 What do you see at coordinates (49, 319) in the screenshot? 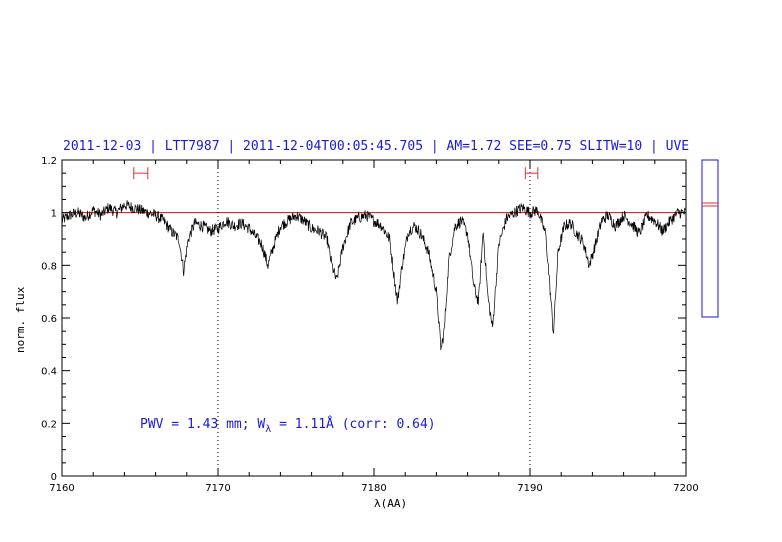
I see `y-tick-label: 0.6` at bounding box center [49, 319].